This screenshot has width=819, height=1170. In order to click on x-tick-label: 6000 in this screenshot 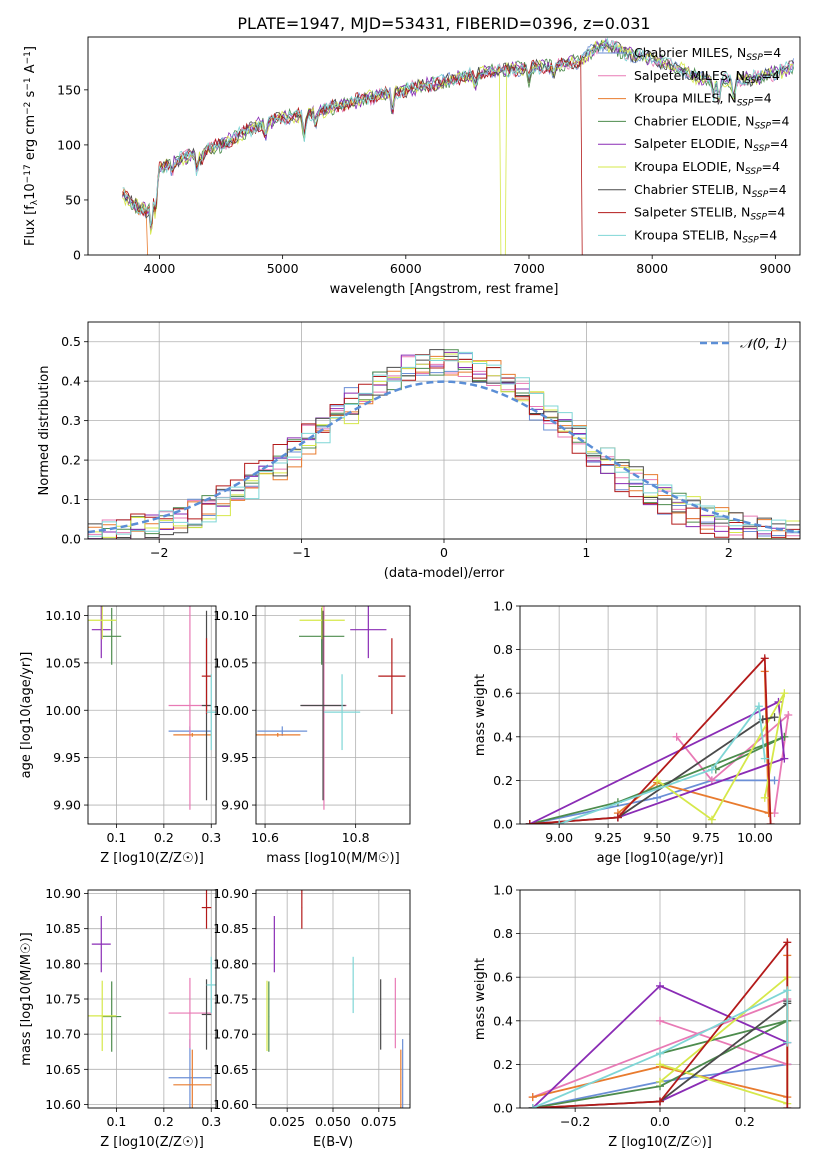, I will do `click(406, 268)`.